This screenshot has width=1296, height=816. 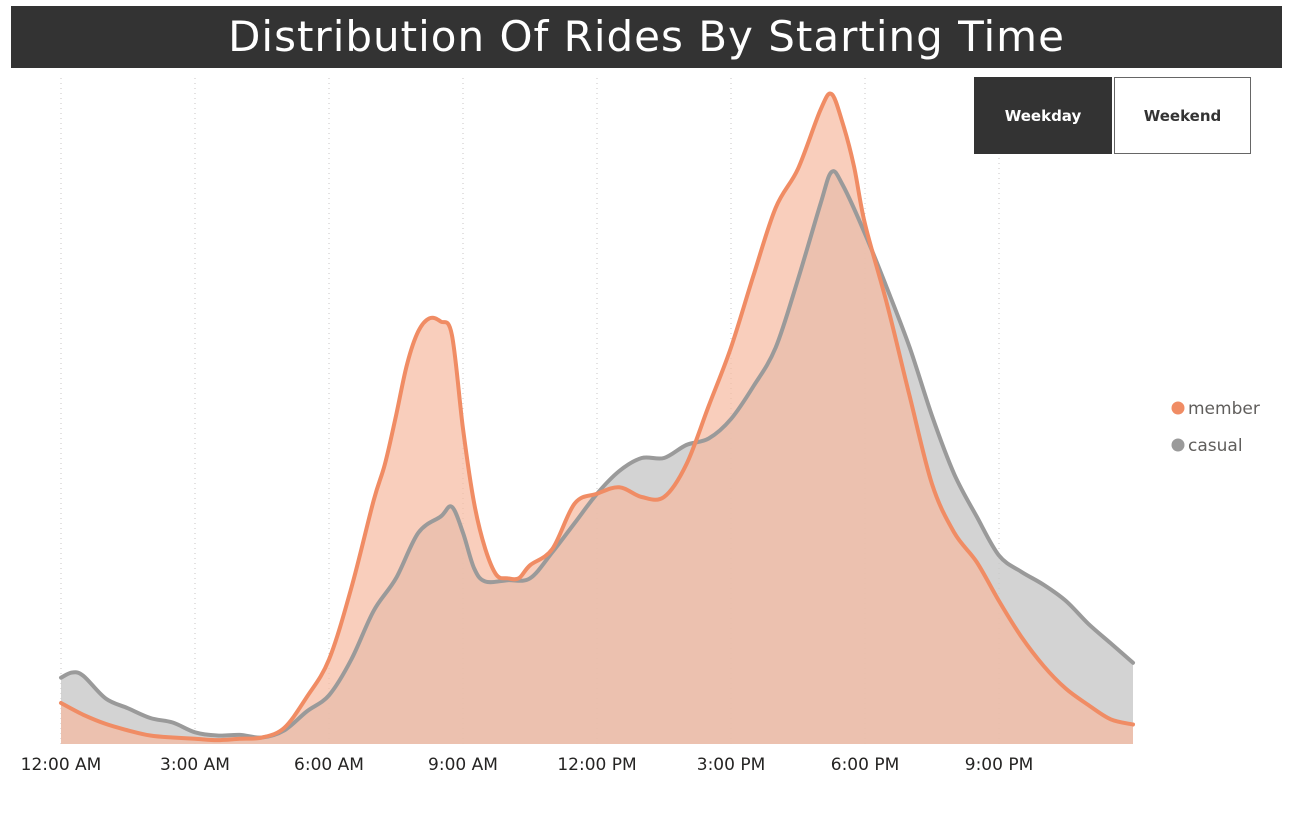 I want to click on x-tick-label: 6:00 AM, so click(x=329, y=765).